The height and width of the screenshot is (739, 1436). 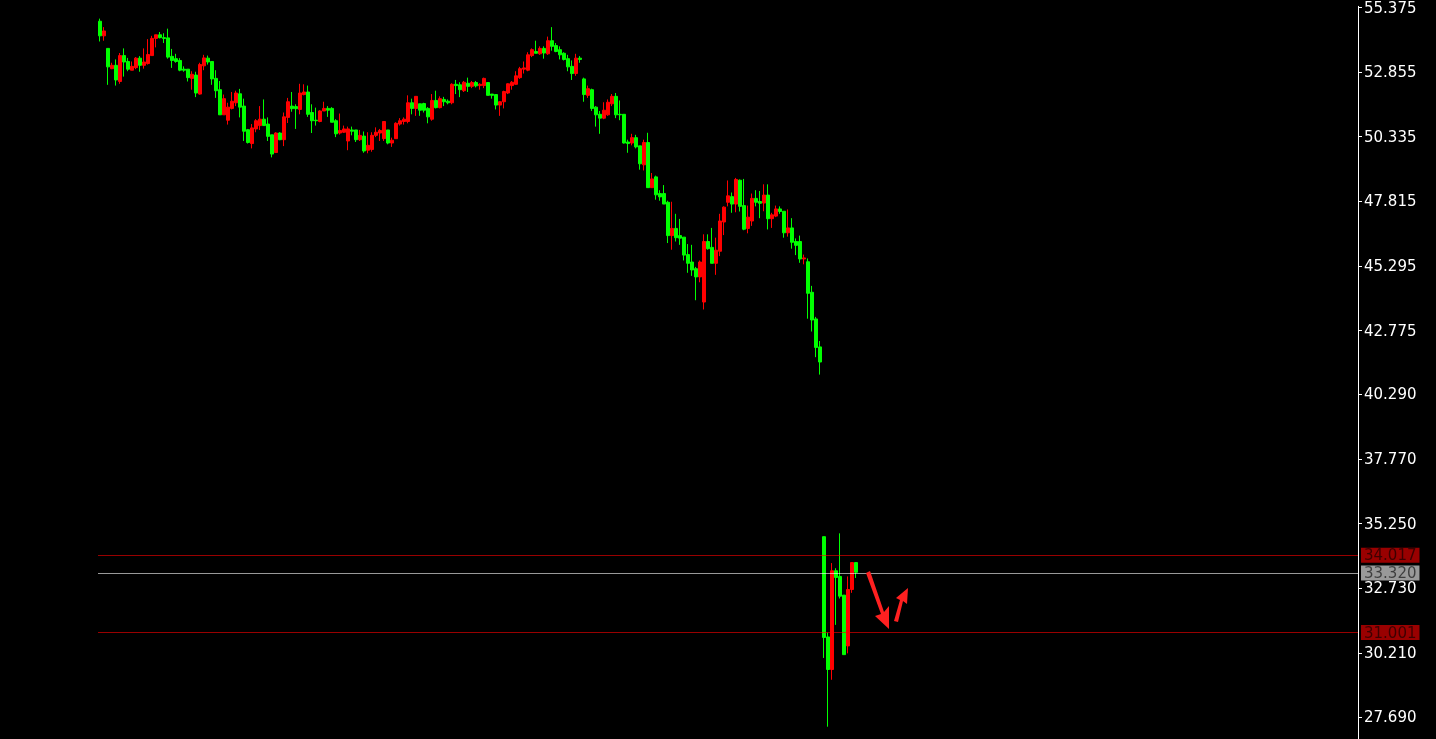 I want to click on y-tick-label: 40.290, so click(x=1390, y=394).